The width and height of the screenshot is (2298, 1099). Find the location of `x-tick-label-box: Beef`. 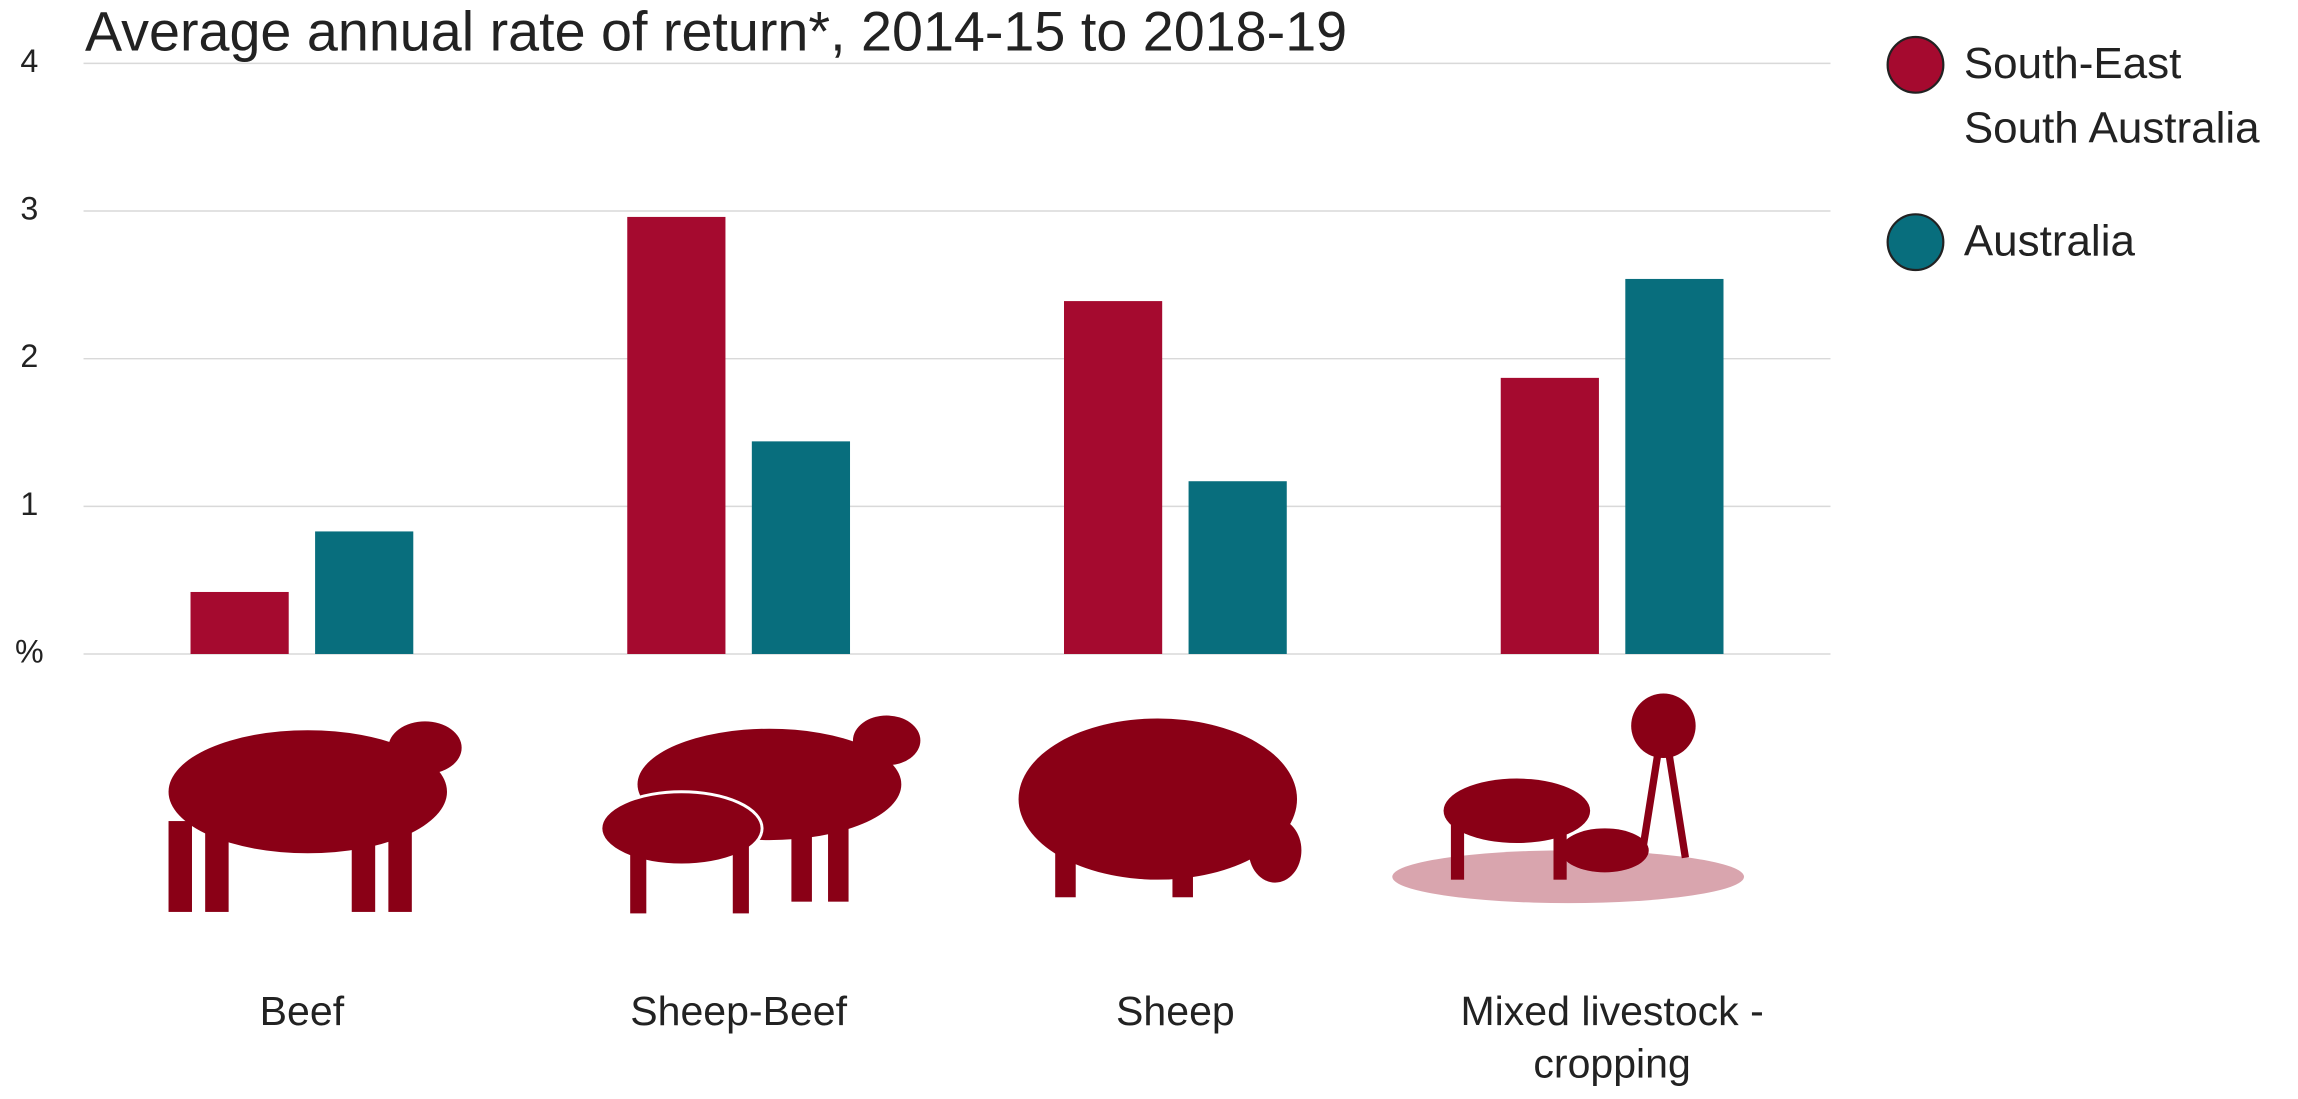

x-tick-label-box: Beef is located at coordinates (302, 1011).